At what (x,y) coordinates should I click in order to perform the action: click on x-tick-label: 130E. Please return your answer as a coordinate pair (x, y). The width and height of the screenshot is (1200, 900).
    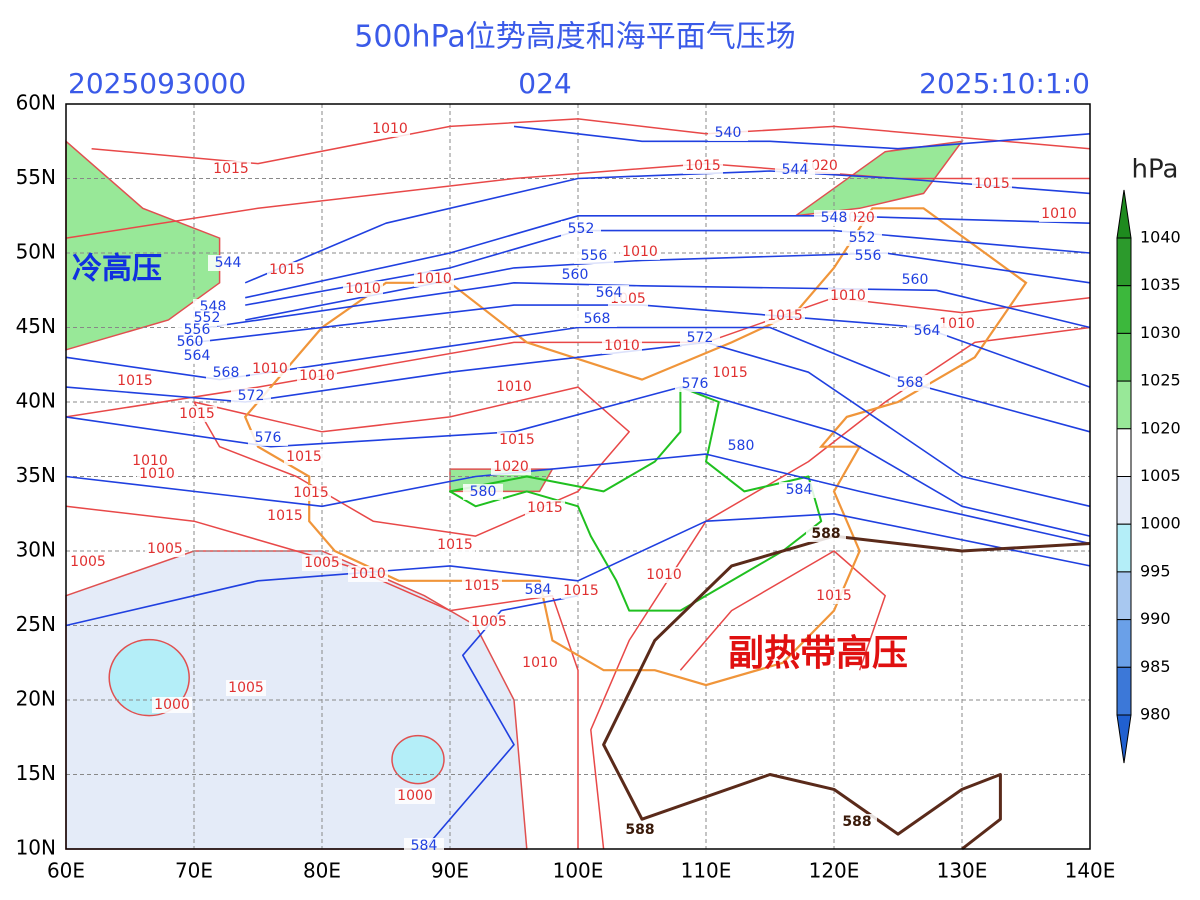
    Looking at the image, I should click on (962, 871).